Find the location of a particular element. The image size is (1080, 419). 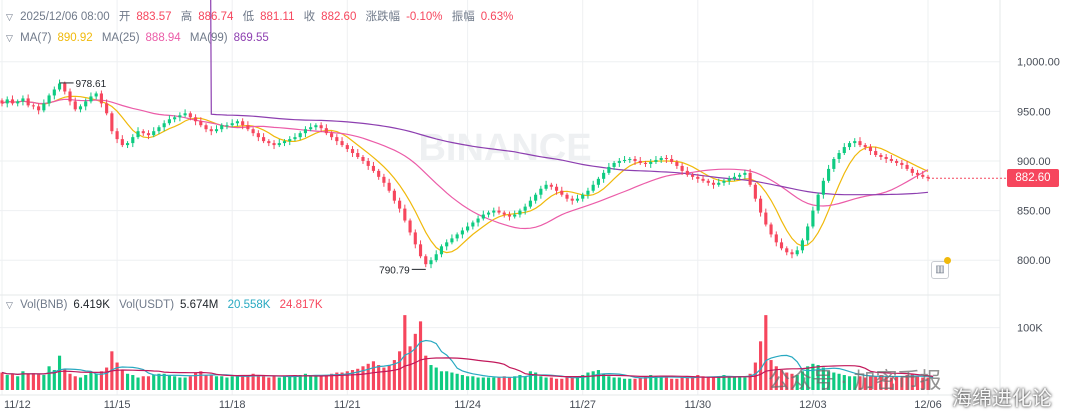

volume-ma-lines is located at coordinates (467, 359).